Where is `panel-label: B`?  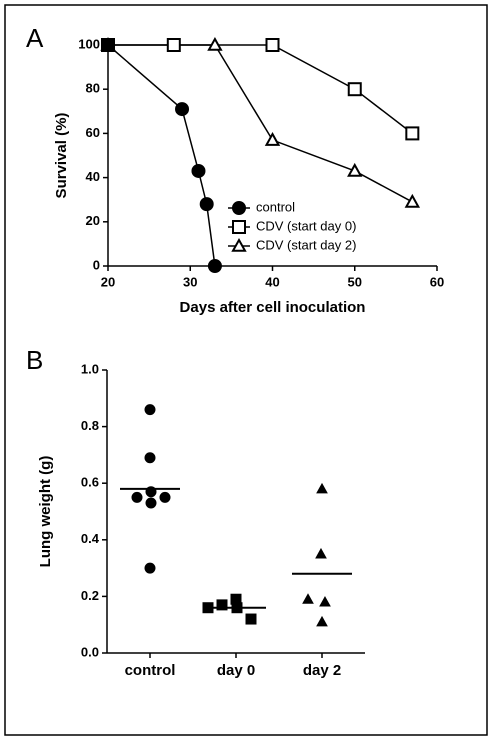
panel-label: B is located at coordinates (34, 360).